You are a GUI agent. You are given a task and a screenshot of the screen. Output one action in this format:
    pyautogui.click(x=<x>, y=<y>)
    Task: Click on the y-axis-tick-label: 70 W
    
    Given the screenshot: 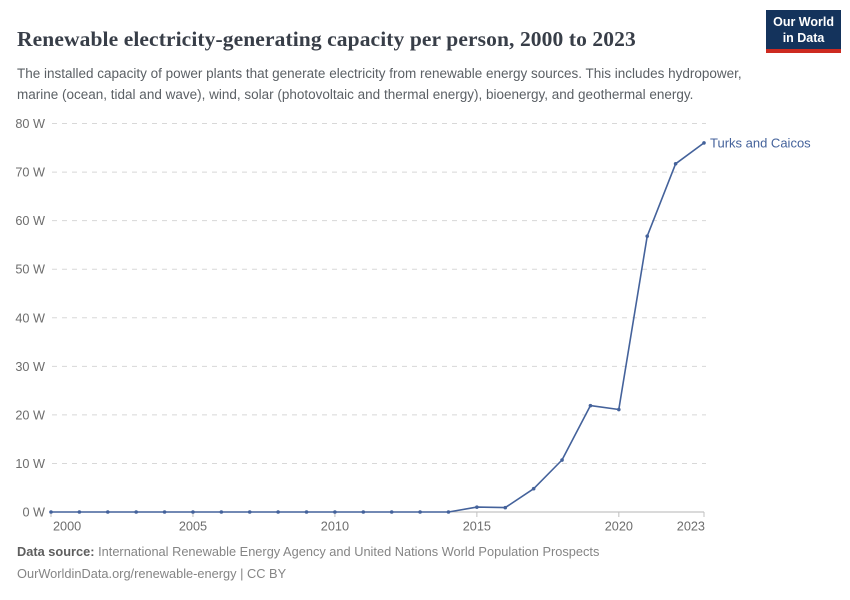 What is the action you would take?
    pyautogui.click(x=30, y=173)
    